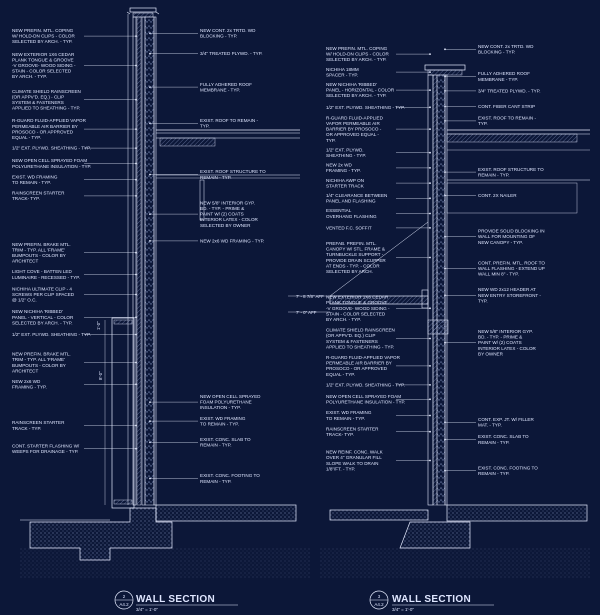 Image resolution: width=600 pixels, height=615 pixels. I want to click on callout-text: BY ARCH. - TYP., so click(29, 76).